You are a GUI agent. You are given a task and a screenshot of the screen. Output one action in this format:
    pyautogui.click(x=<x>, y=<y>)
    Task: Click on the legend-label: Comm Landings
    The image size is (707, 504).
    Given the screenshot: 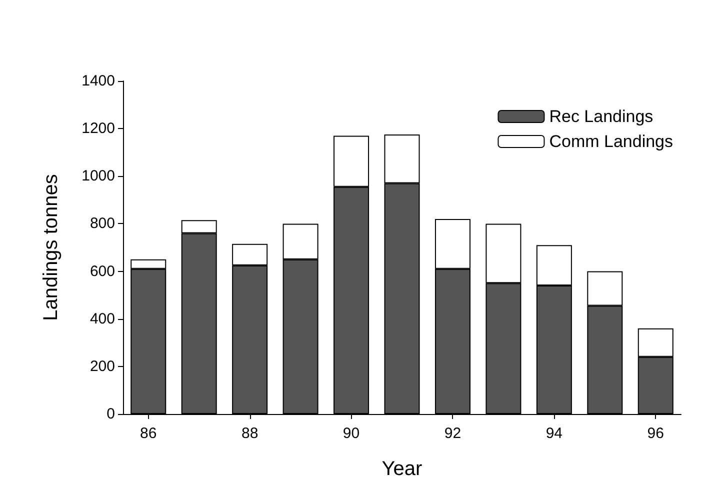 What is the action you would take?
    pyautogui.click(x=611, y=141)
    